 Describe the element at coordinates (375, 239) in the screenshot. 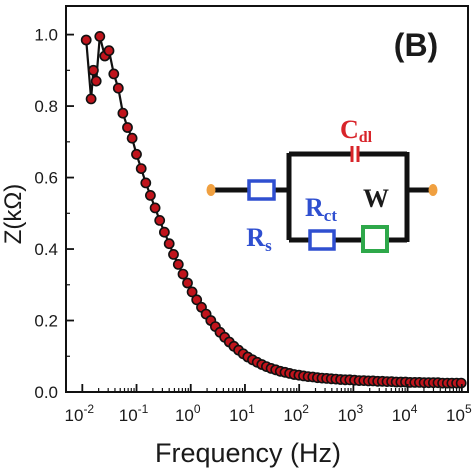

I see `warburg-element` at that location.